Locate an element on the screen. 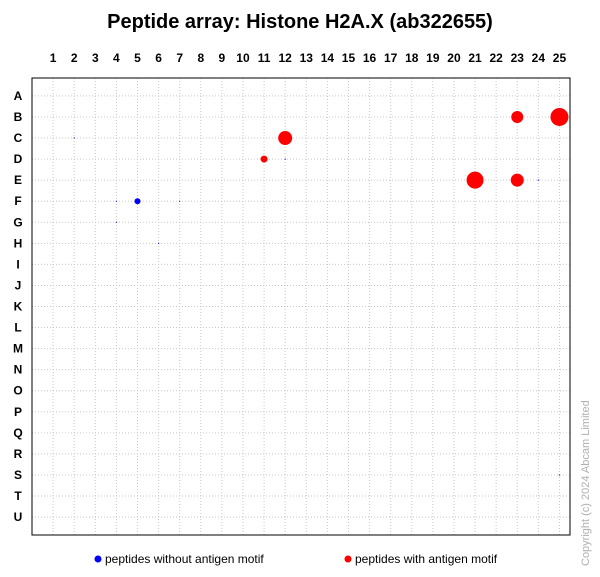 This screenshot has width=600, height=577. x-tick-label: 10 is located at coordinates (243, 58).